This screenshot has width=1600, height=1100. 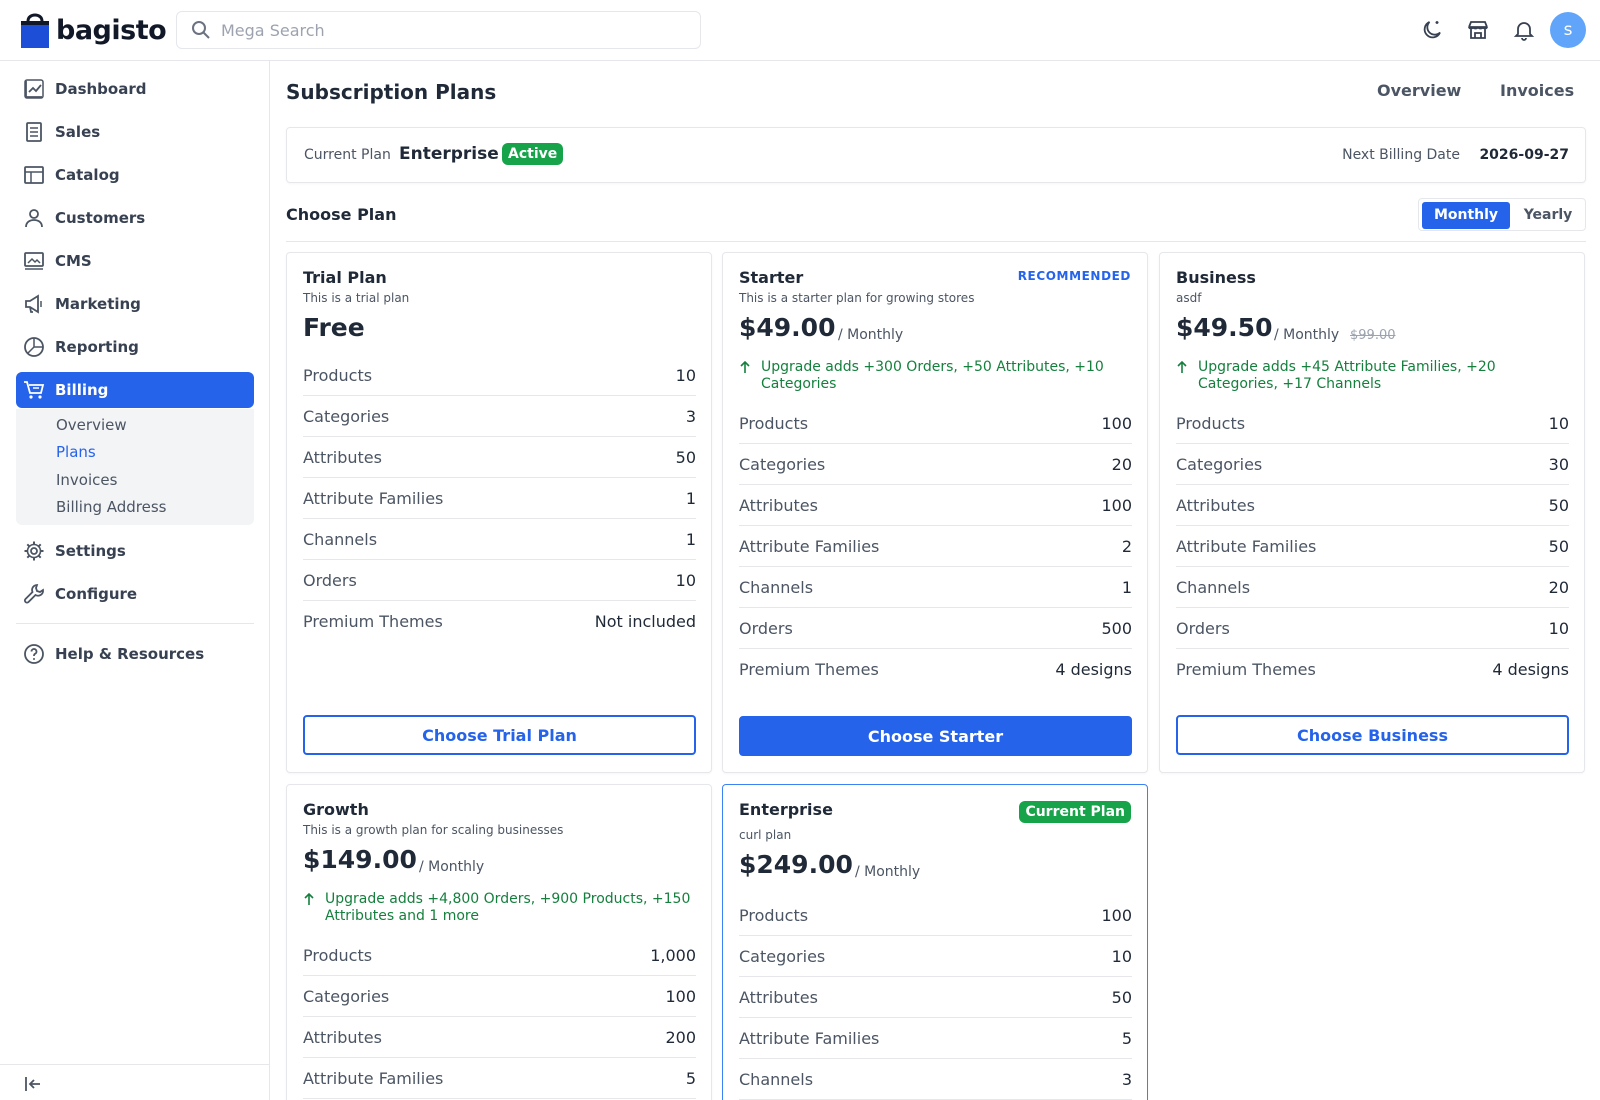 I want to click on choose-trial-plan-button: Choose Trial Plan, so click(x=499, y=735).